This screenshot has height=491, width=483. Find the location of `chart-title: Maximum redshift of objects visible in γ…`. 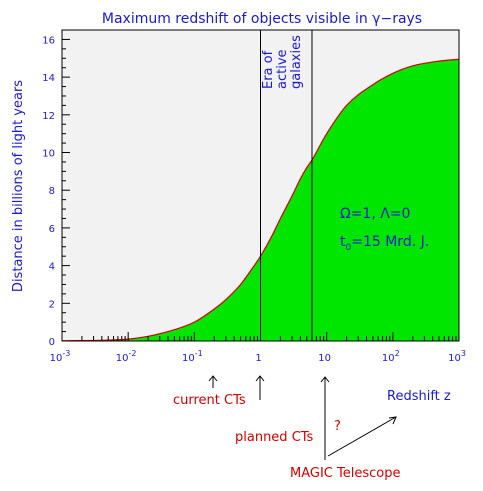

chart-title: Maximum redshift of objects visible in γ… is located at coordinates (262, 19).